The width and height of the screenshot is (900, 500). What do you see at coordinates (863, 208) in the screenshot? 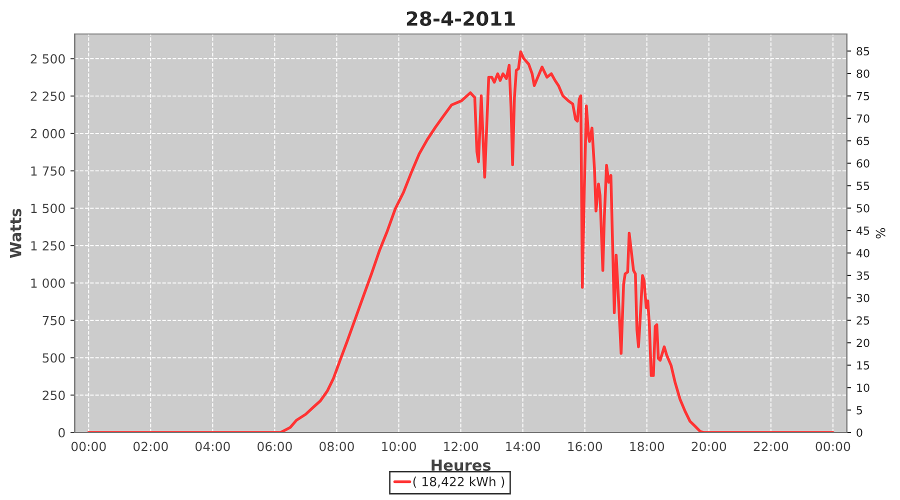
I see `y2-tick-label: 50` at bounding box center [863, 208].